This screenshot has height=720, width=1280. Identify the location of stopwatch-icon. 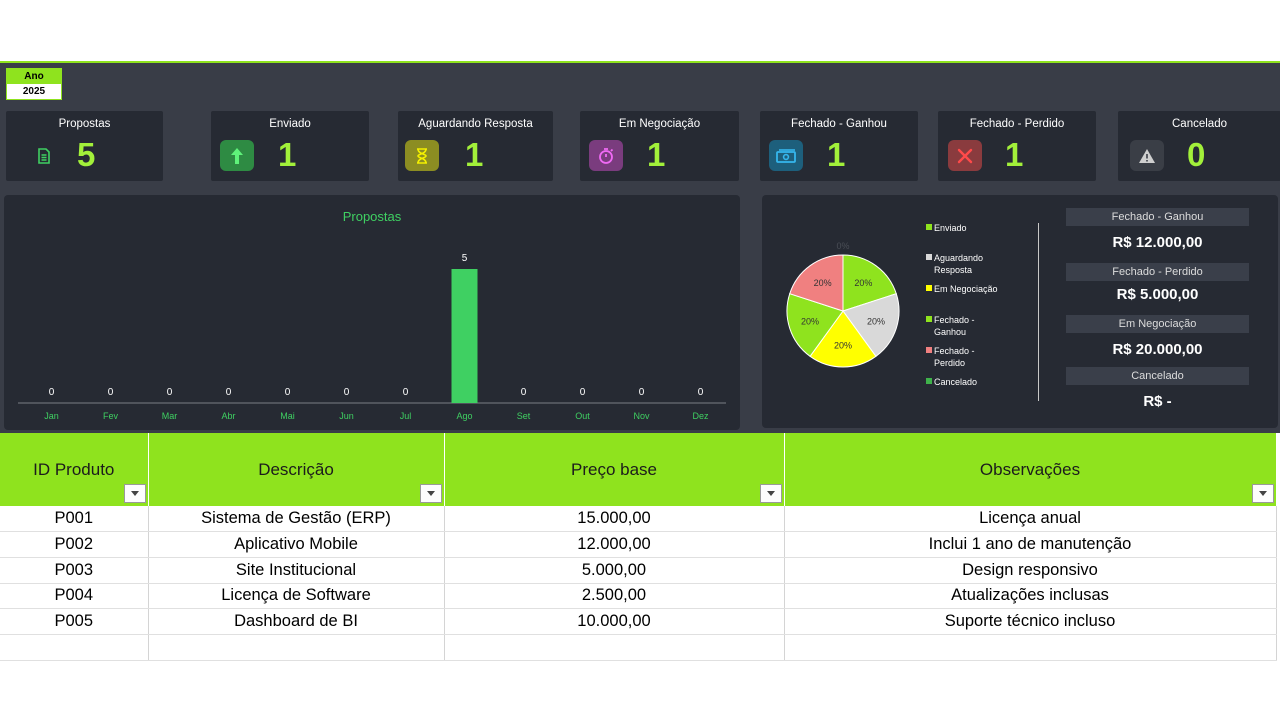
(606, 155).